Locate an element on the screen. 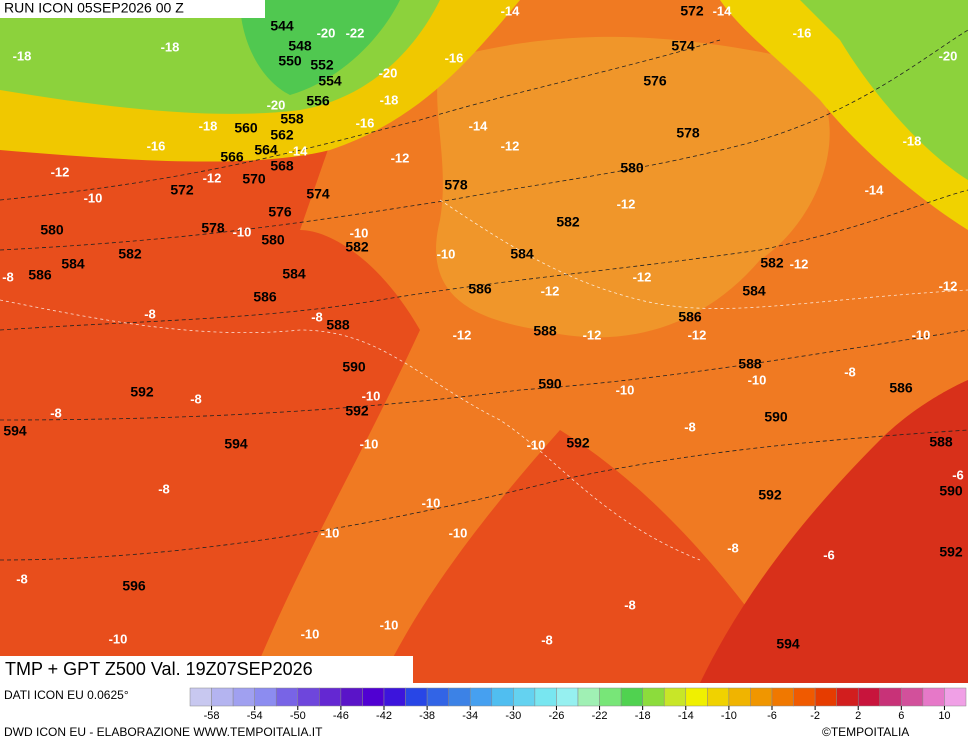  colorbar-tick-label: -22 is located at coordinates (600, 716).